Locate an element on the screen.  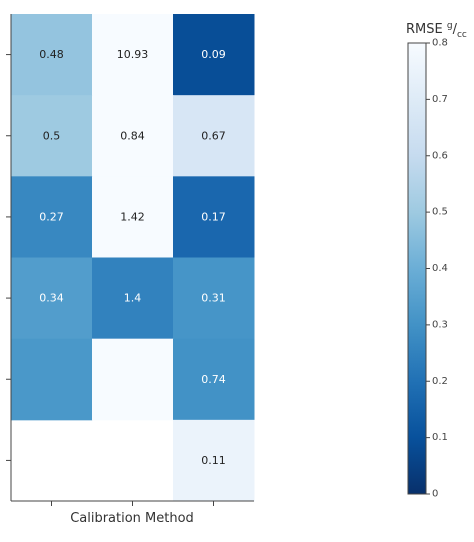
colorbar-ticks: 0 0.1 0.2 0.3 0.4 0.5 0.6 0.7 0.8 is located at coordinates (437, 269).